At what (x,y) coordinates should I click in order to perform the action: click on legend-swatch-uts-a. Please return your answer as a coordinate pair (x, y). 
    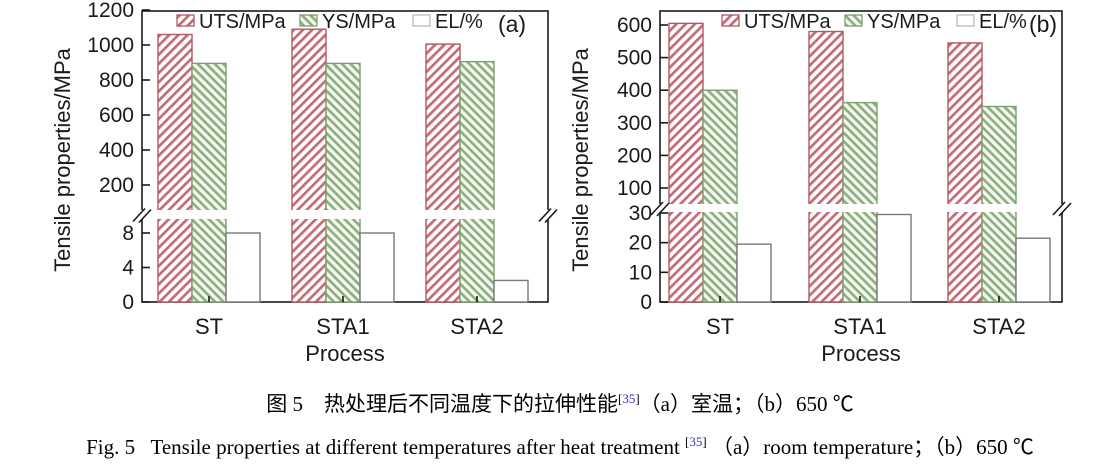
    Looking at the image, I should click on (185, 20).